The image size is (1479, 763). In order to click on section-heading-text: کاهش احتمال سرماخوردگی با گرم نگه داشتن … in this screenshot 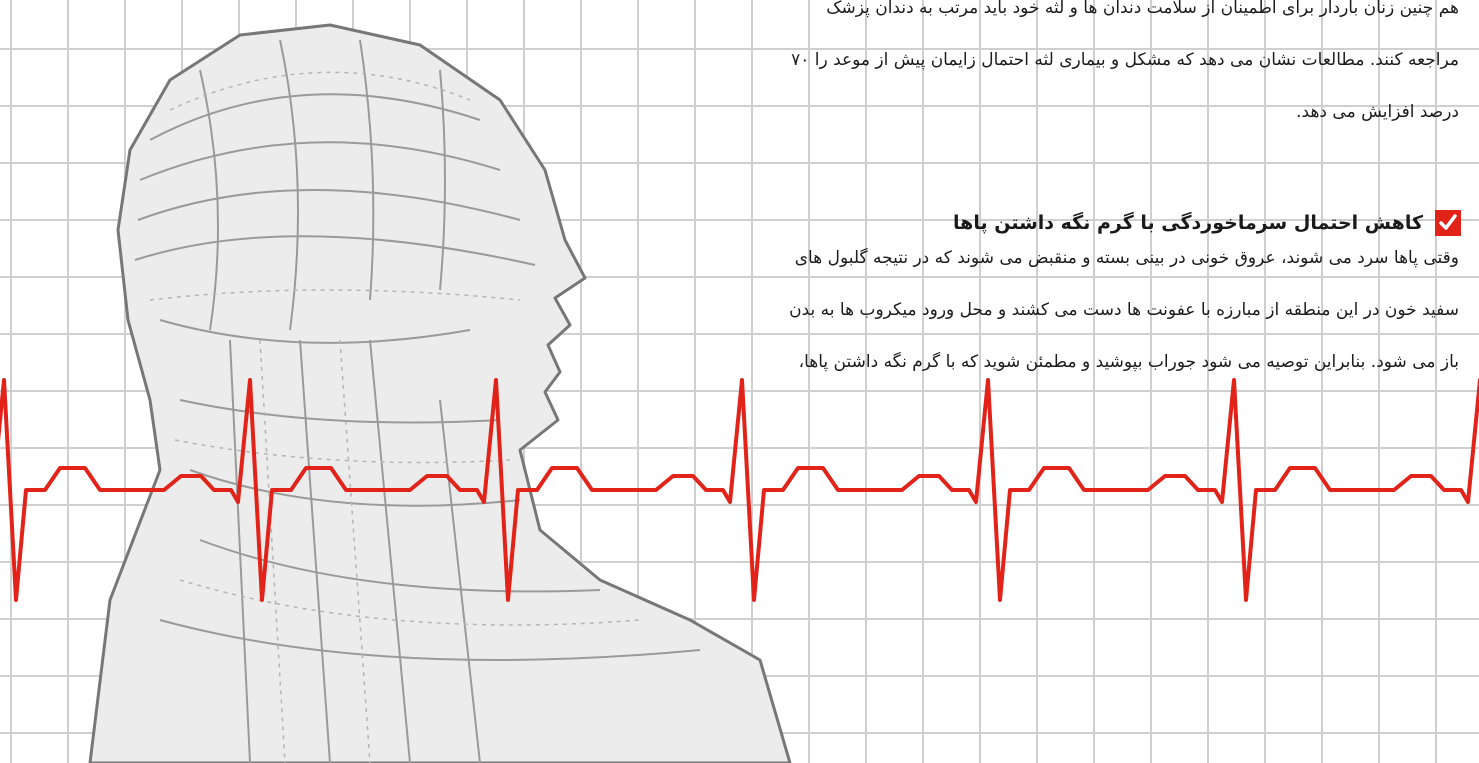, I will do `click(1188, 223)`.